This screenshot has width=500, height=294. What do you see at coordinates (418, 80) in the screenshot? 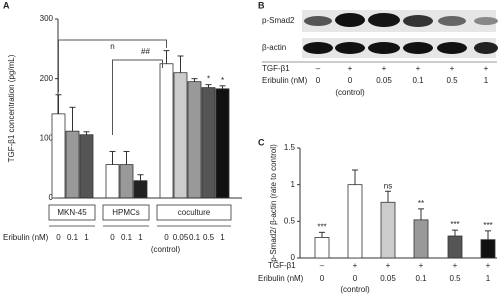
I see `eribulin-label: 0.1` at bounding box center [418, 80].